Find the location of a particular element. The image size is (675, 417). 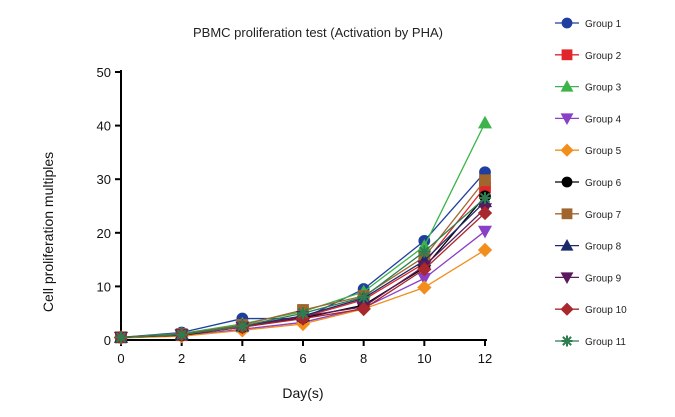

x-axis-label: Day(s) is located at coordinates (302, 393).